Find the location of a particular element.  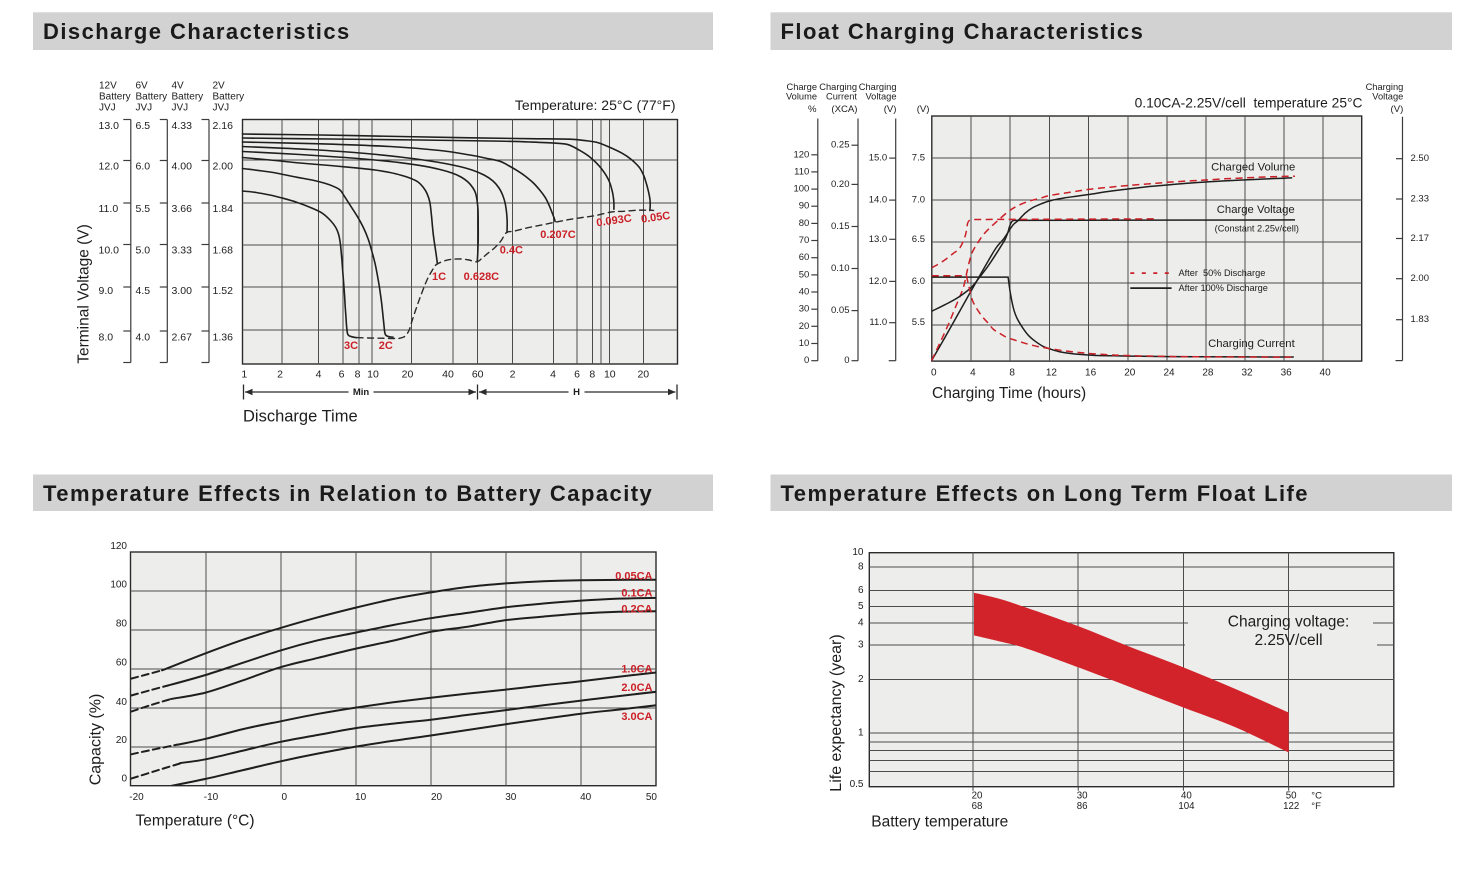

svg-text: Charge is located at coordinates (802, 87).